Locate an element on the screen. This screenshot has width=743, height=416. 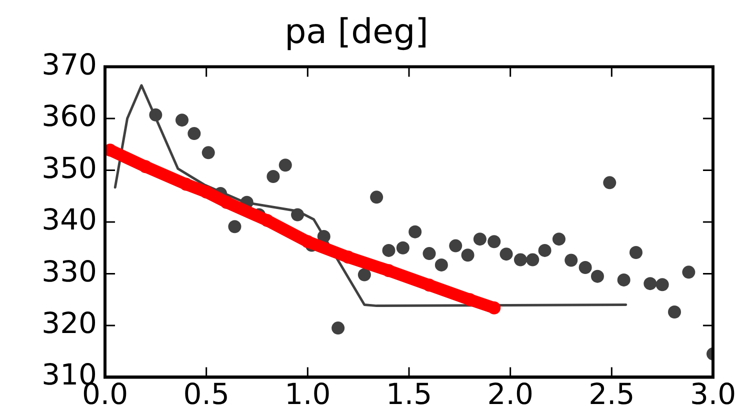
y-tick-label: 320 is located at coordinates (69, 323).